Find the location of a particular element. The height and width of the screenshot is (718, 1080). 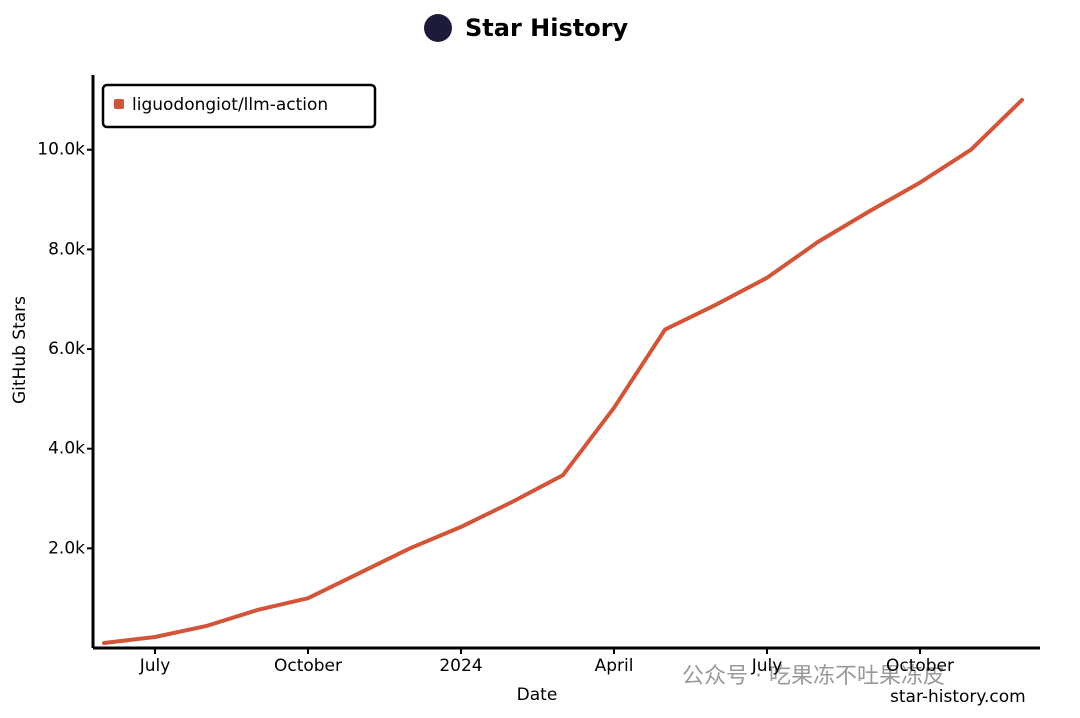

y-tick-label: 2.0k is located at coordinates (66, 548).